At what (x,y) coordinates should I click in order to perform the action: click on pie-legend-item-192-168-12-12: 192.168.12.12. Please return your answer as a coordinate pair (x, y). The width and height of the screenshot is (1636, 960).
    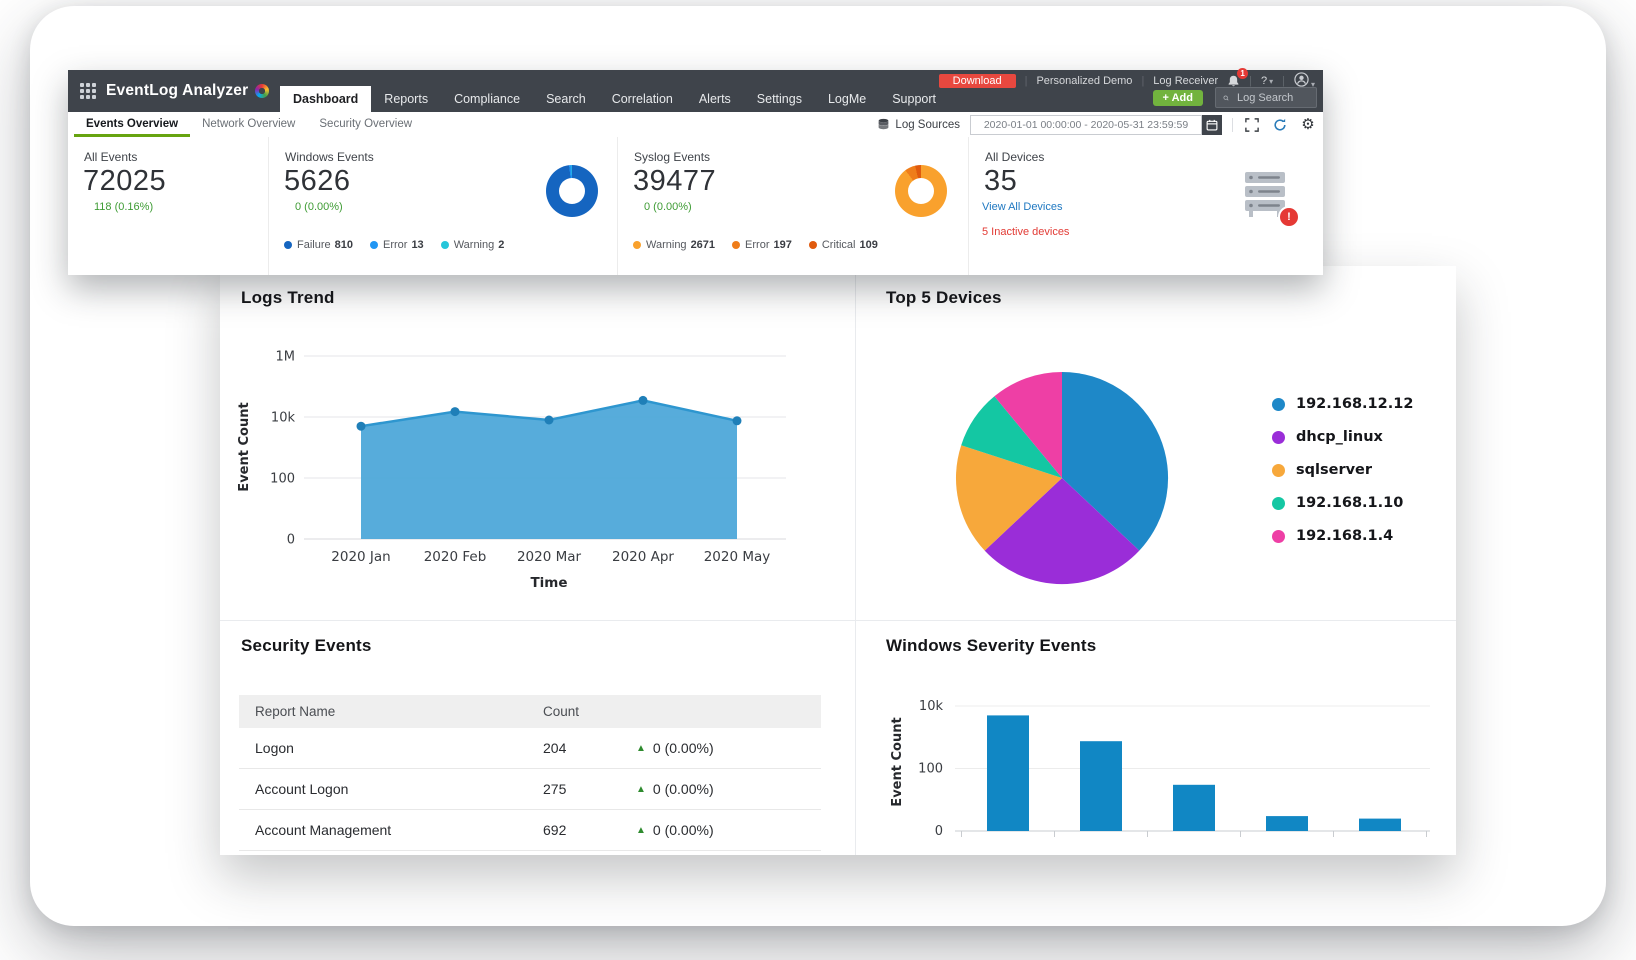
    Looking at the image, I should click on (1342, 404).